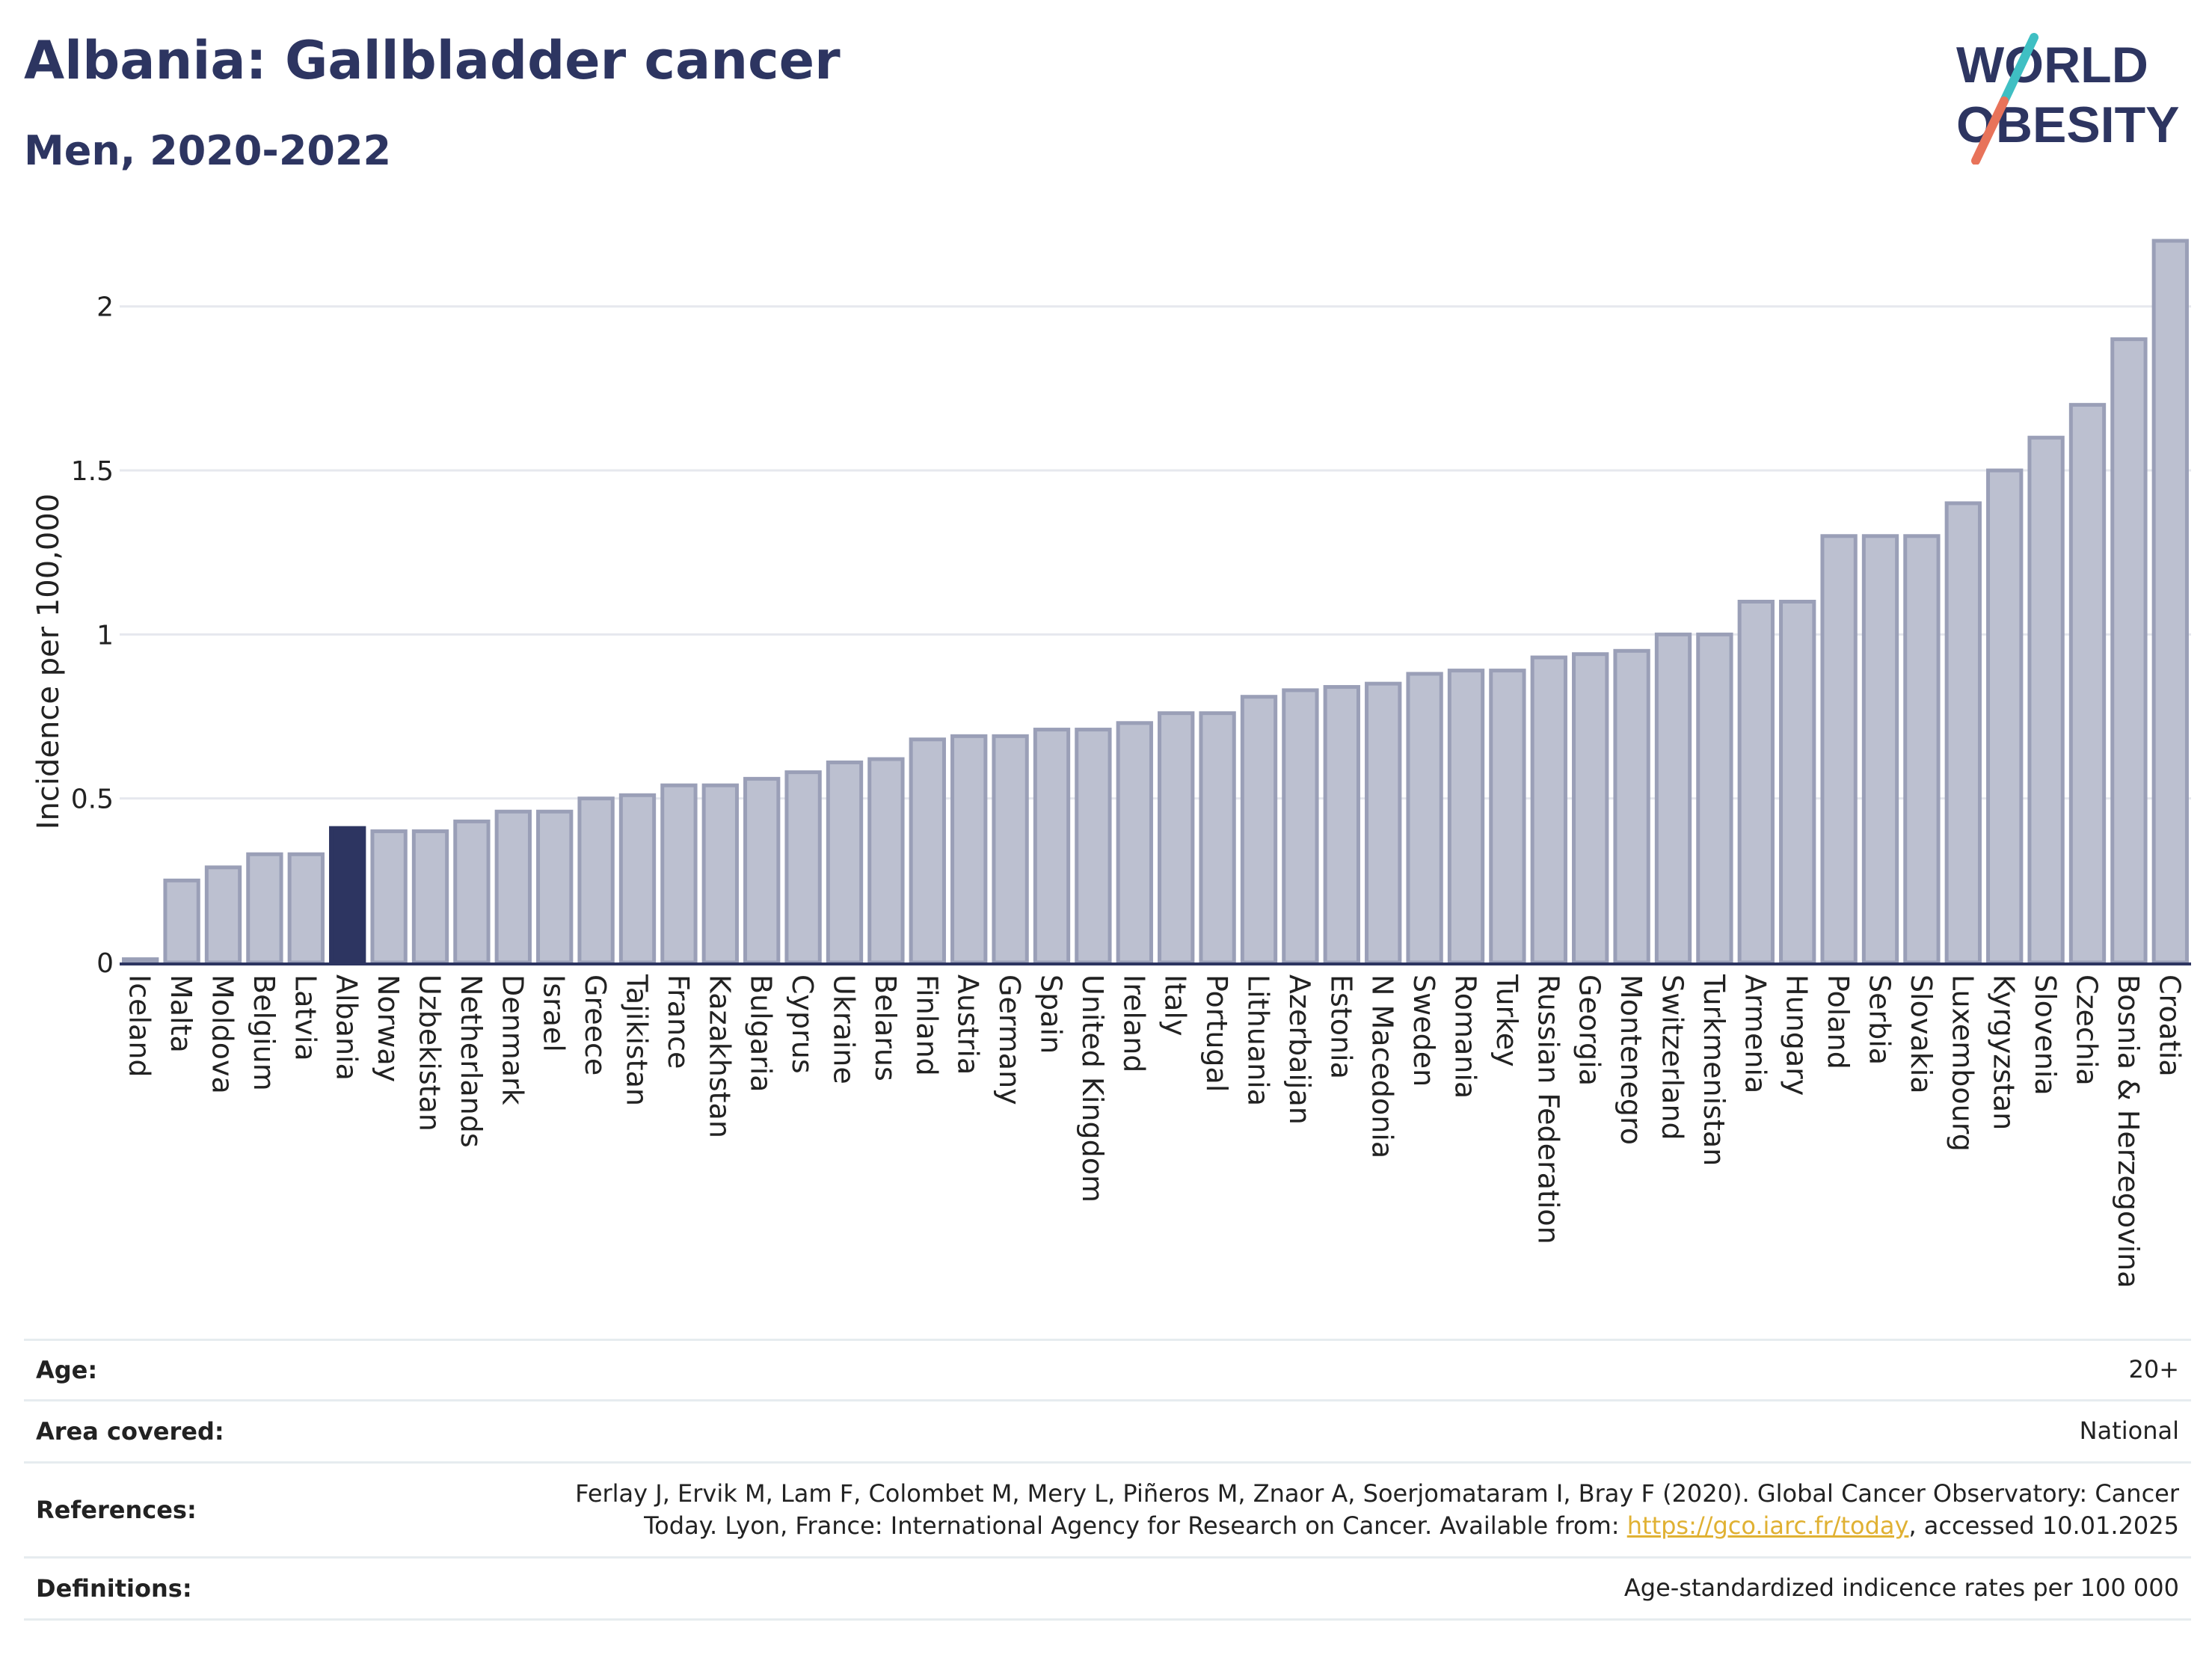  I want to click on references-link: https://gco.iarc.fr/today, so click(1768, 1525).